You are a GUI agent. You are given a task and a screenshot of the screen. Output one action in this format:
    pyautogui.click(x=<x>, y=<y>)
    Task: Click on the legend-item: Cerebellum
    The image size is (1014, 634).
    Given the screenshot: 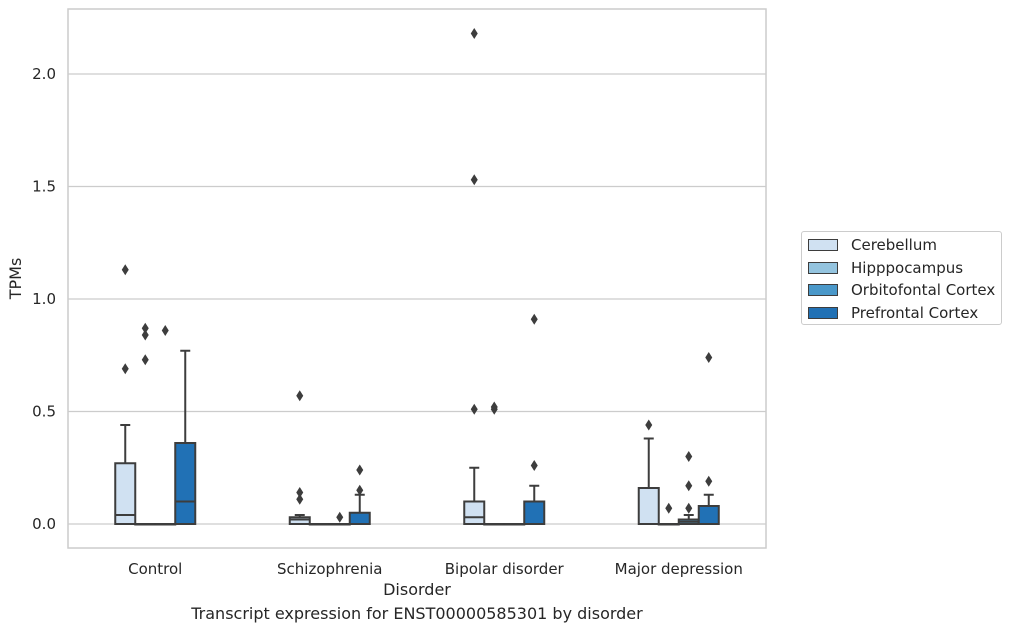 What is the action you would take?
    pyautogui.click(x=872, y=245)
    